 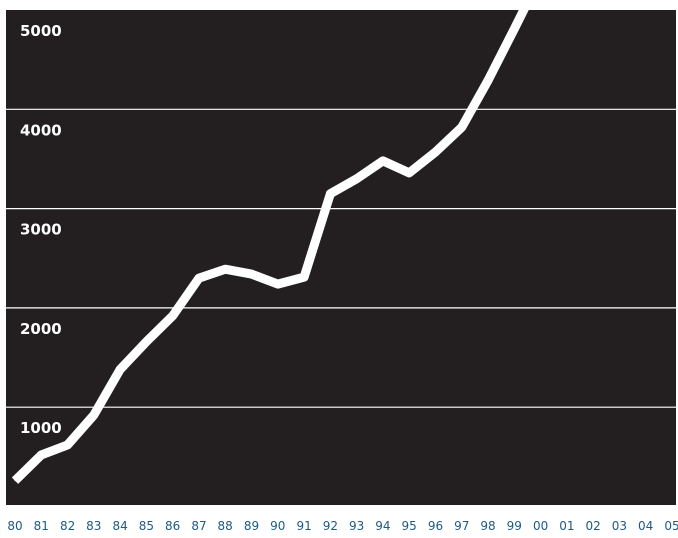 I want to click on x-tick-label: 05, so click(x=671, y=526).